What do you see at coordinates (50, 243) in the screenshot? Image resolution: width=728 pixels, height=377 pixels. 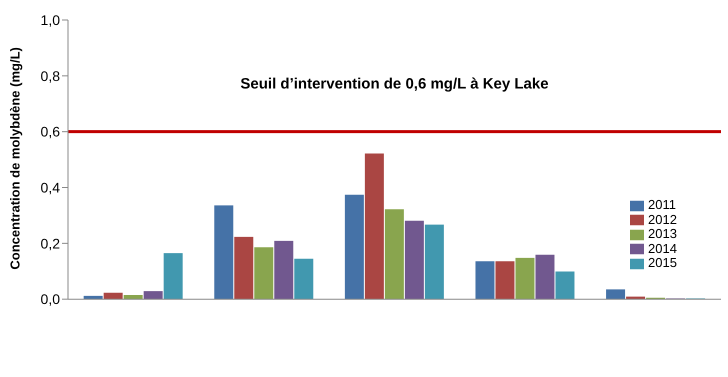 I see `y-tick-label: 0,2` at bounding box center [50, 243].